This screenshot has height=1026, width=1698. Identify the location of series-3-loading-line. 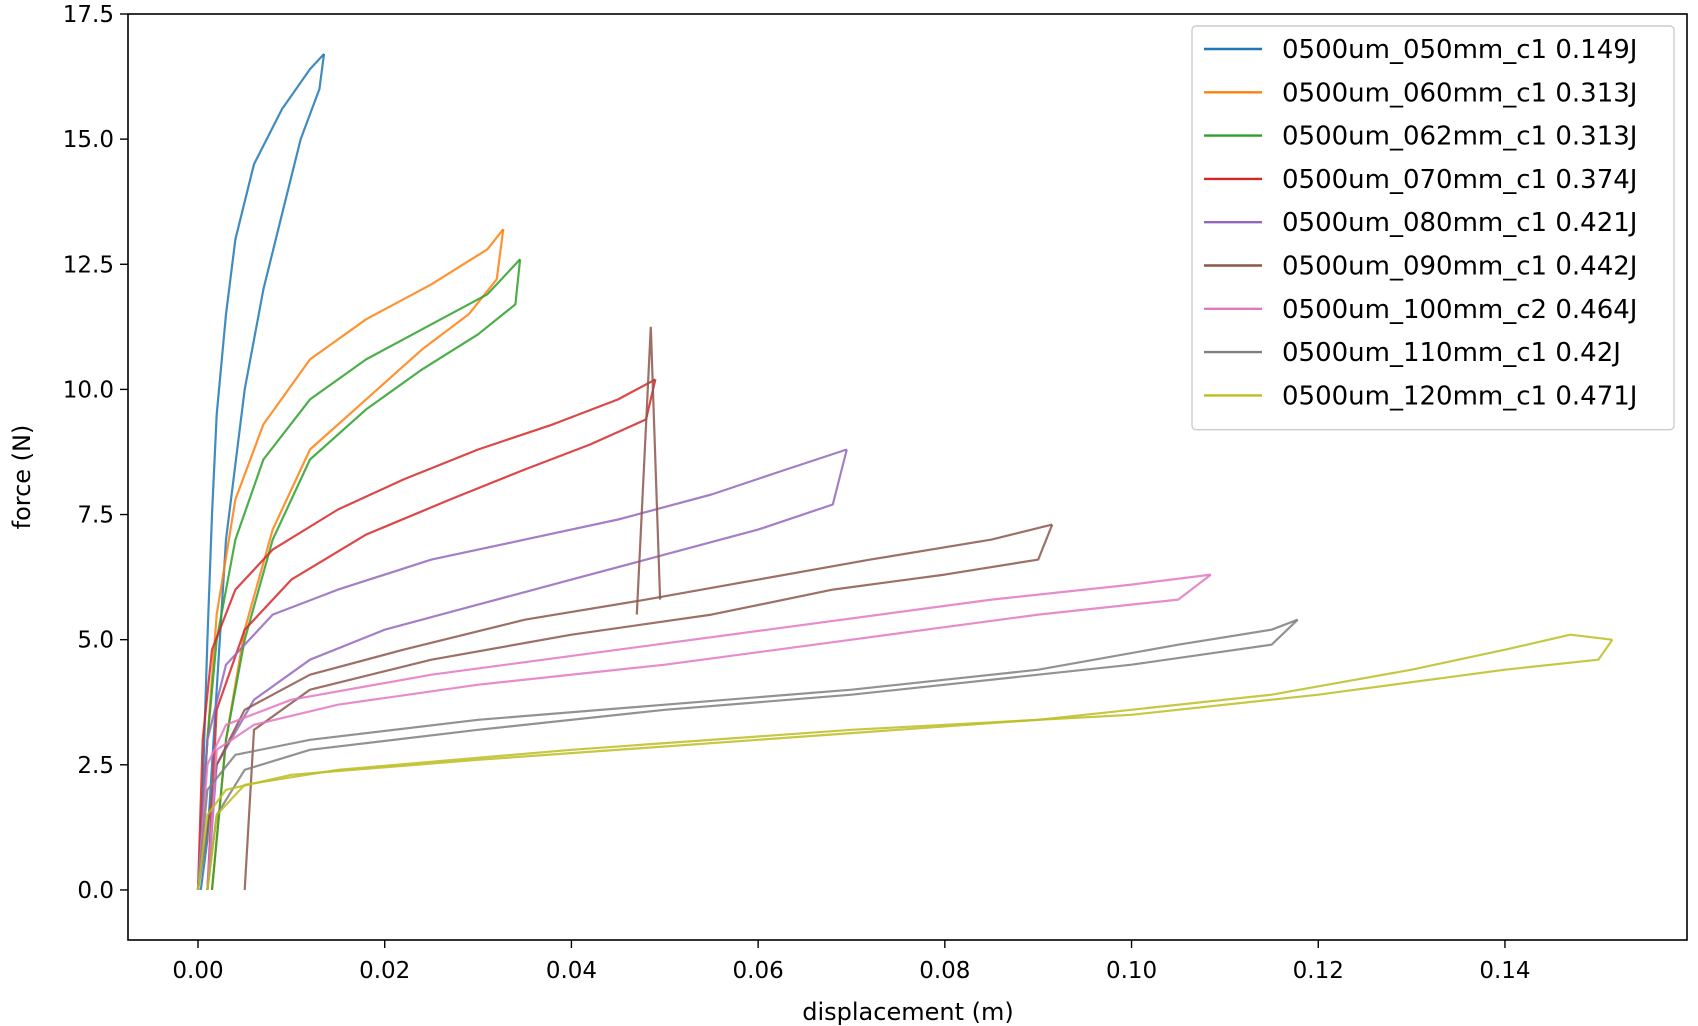
(358, 574).